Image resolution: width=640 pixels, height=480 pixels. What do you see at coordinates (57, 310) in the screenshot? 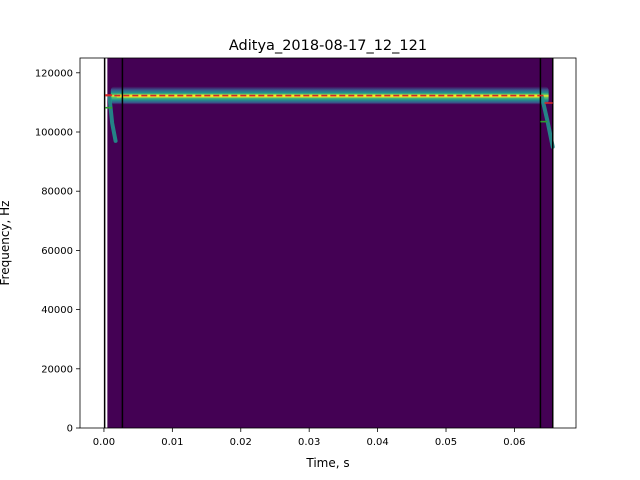
I see `y-tick-label: 40000` at bounding box center [57, 310].